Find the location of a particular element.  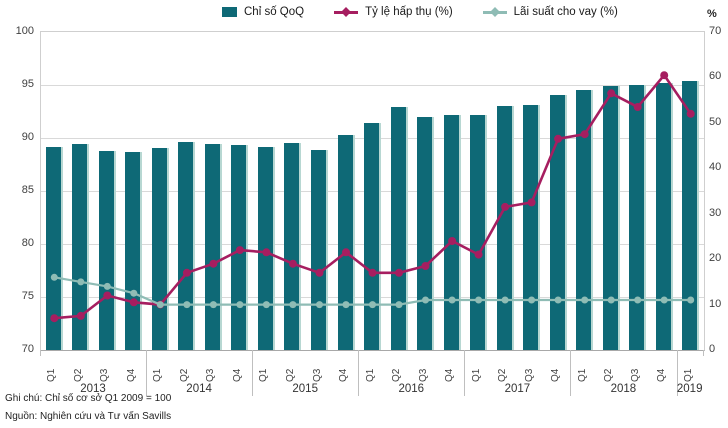

legend-item-qoq-index: Chỉ số QoQ is located at coordinates (263, 12).